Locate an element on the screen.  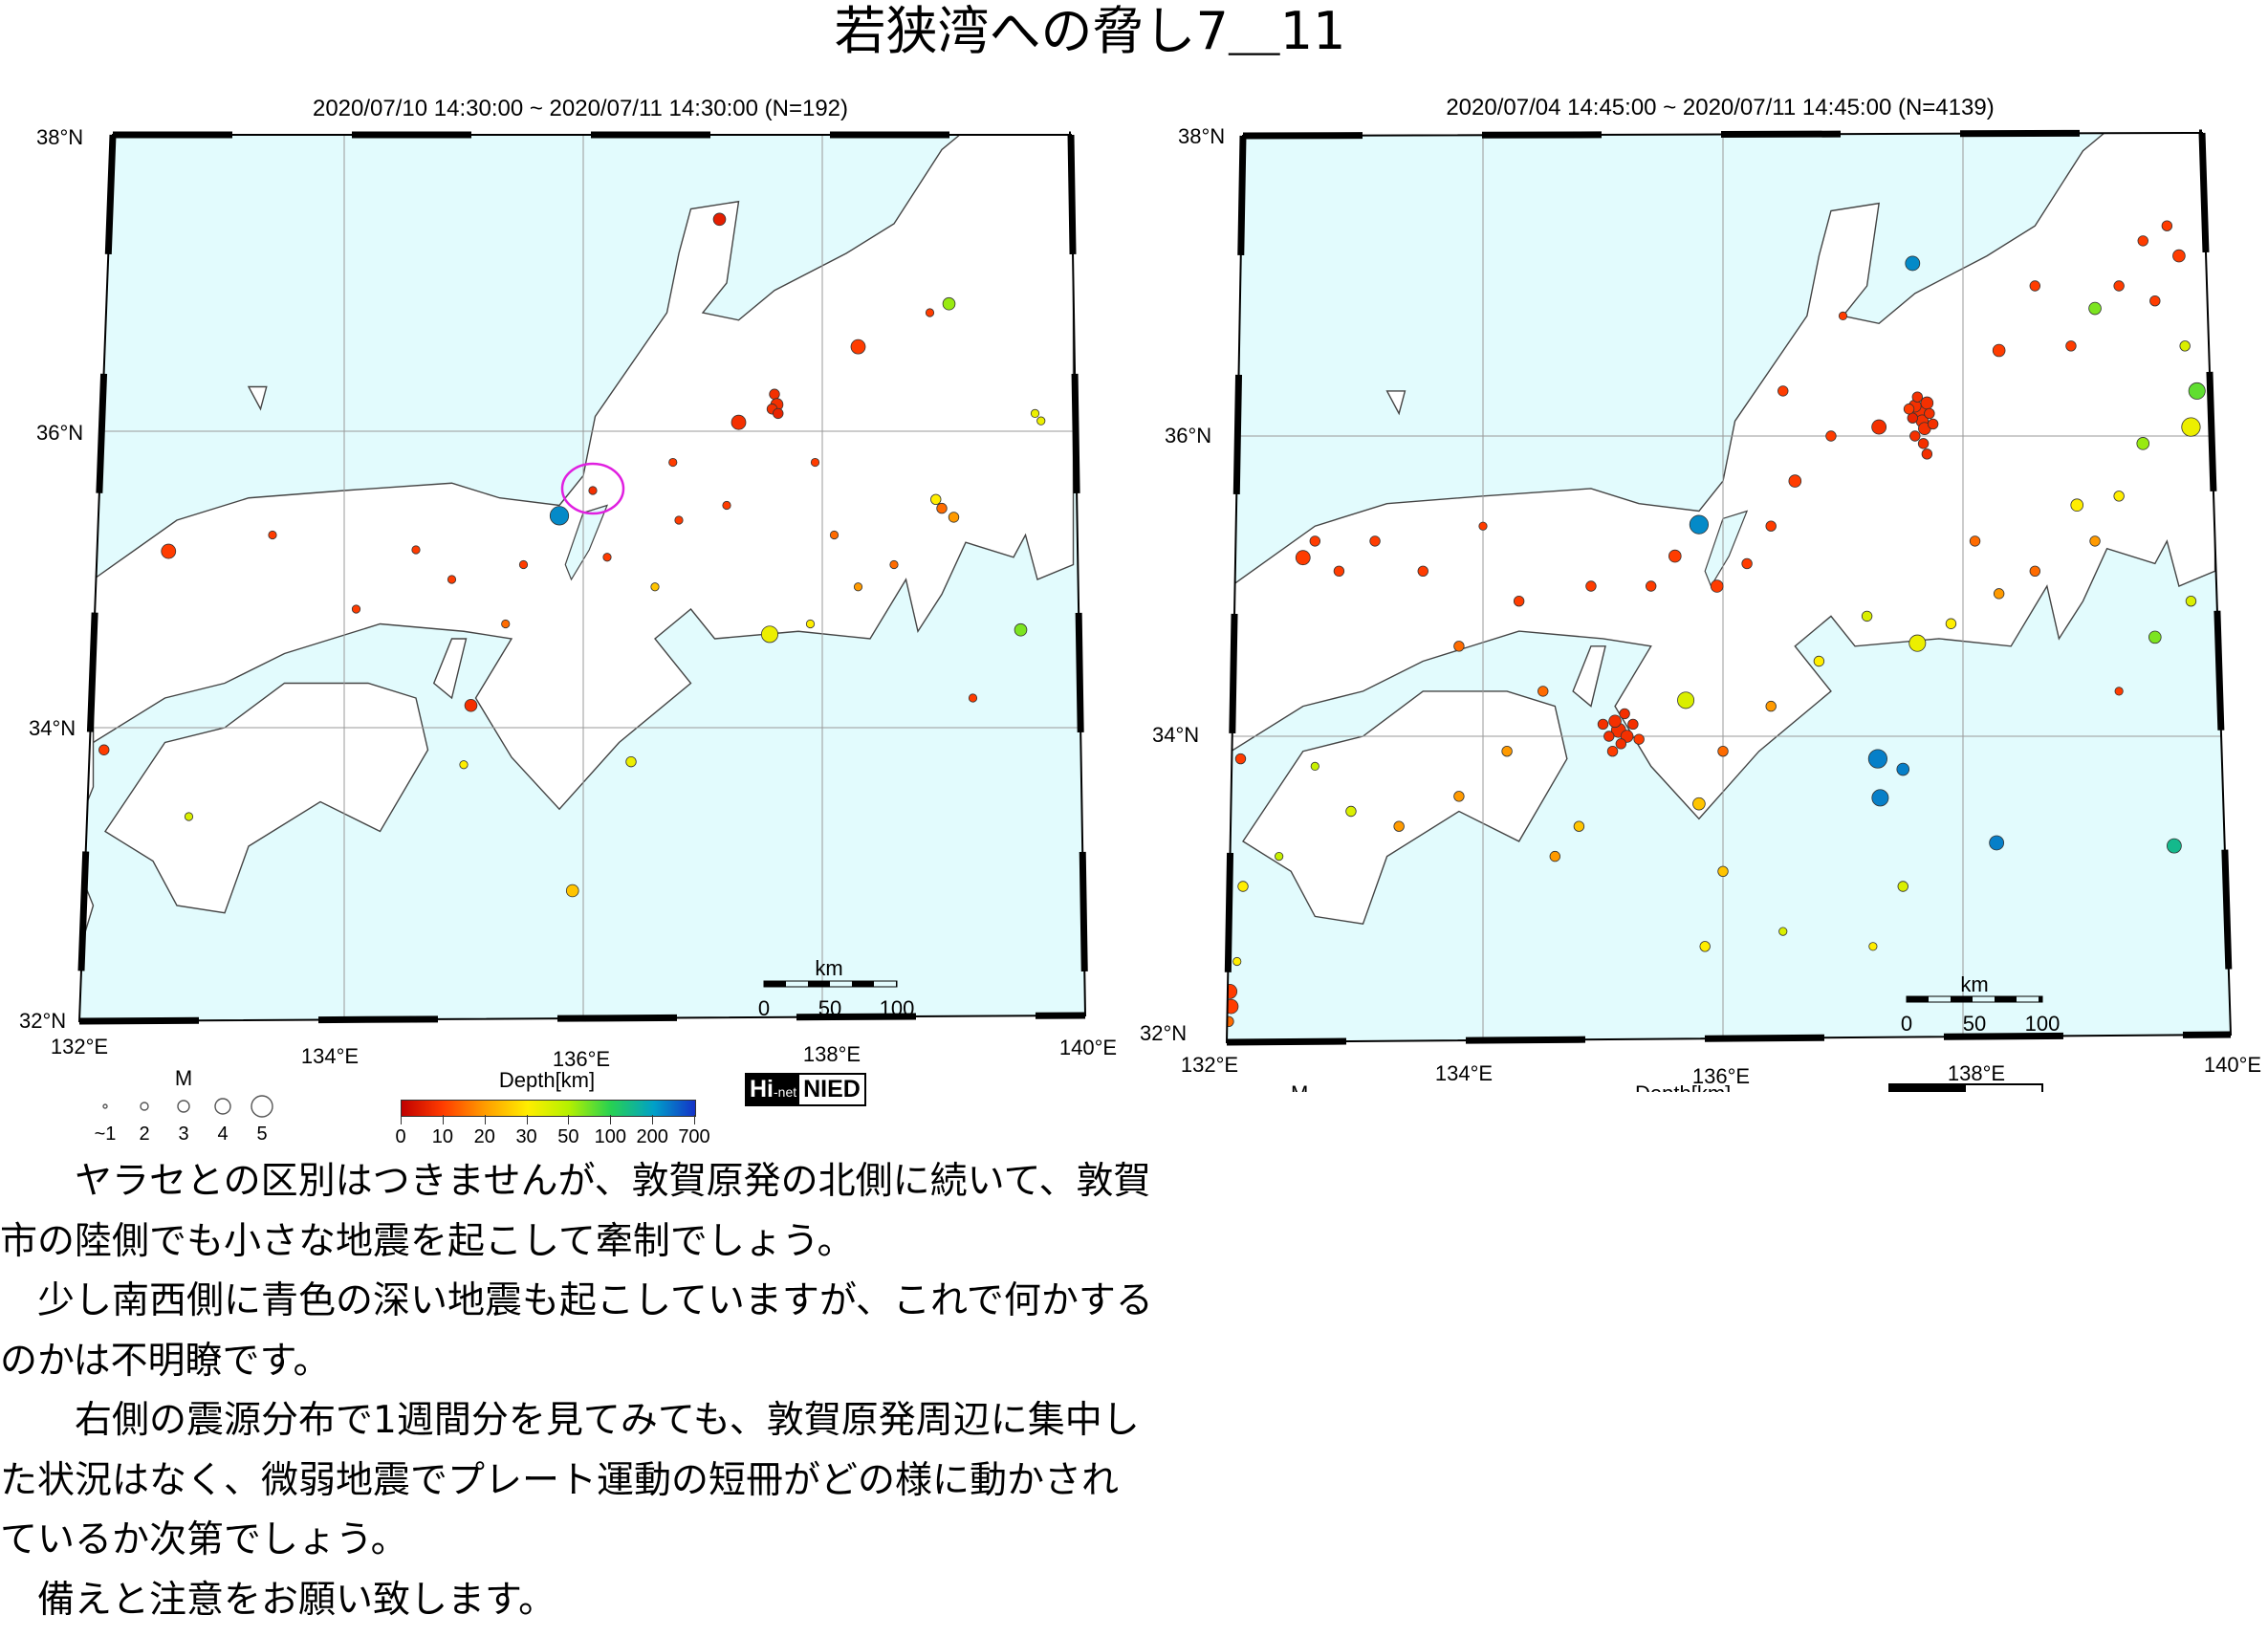
highlight-circle is located at coordinates (592, 488).